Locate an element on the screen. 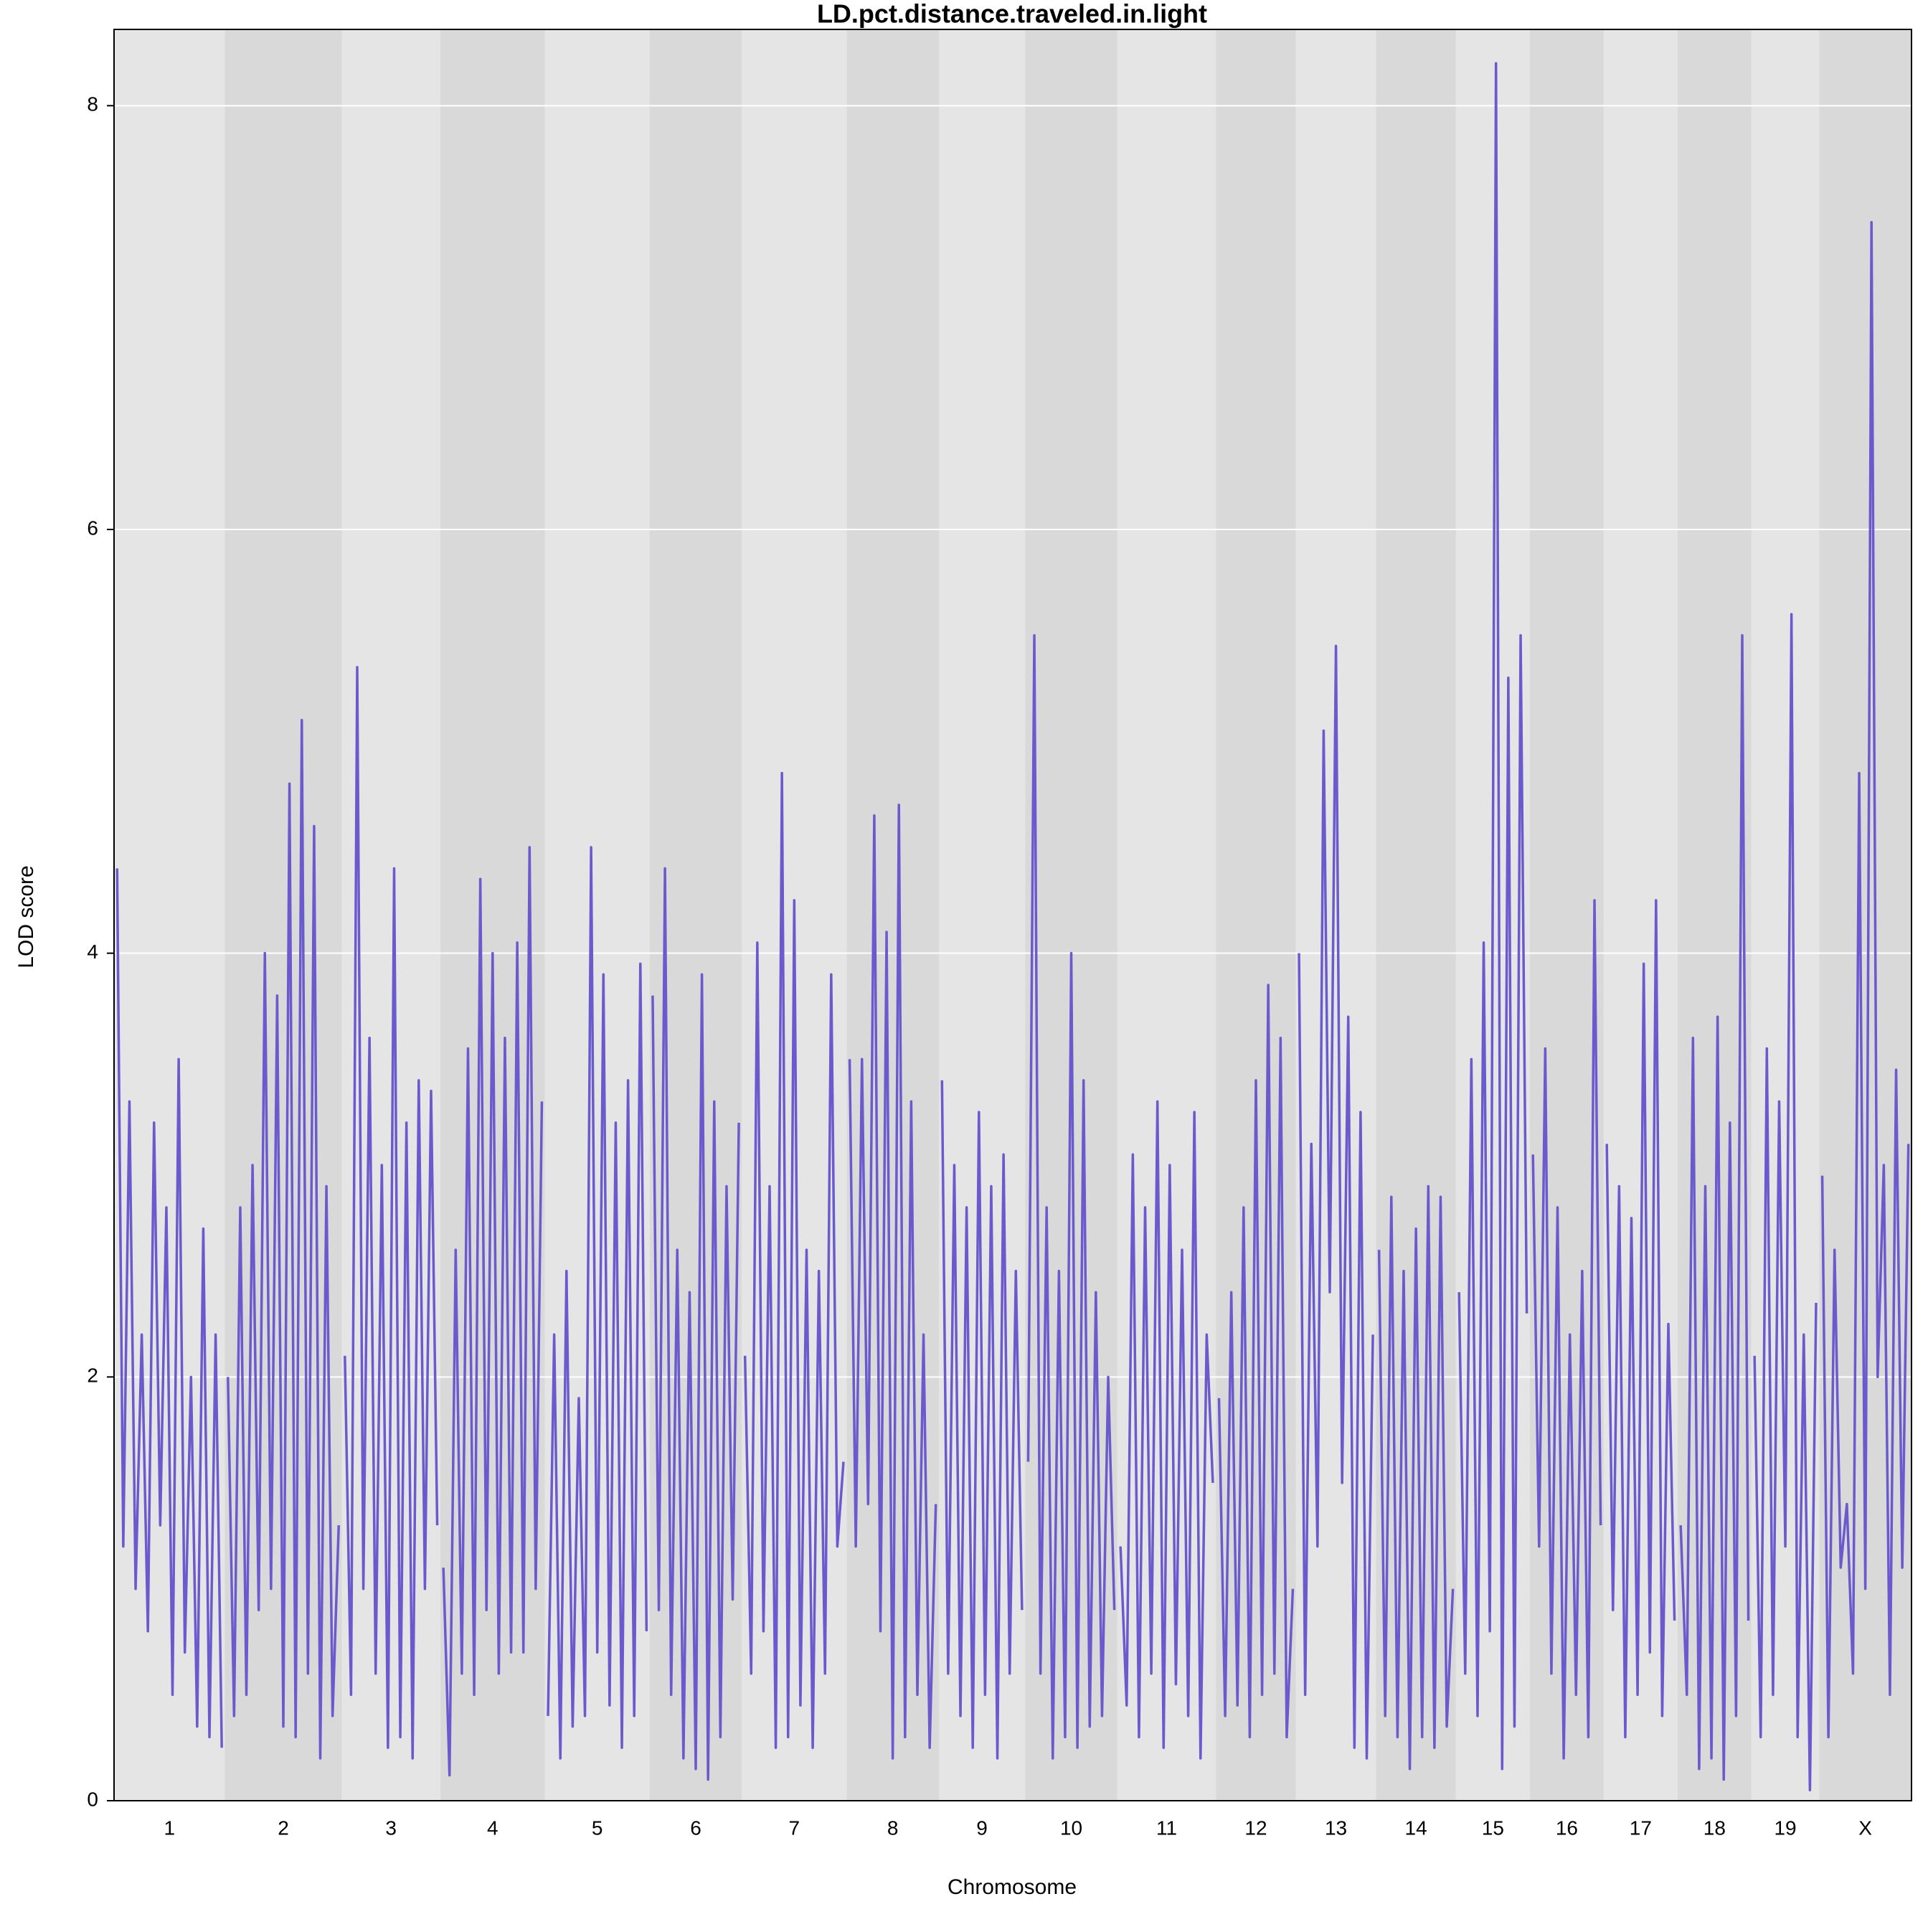  y-axis-label: LOD score is located at coordinates (26, 916).